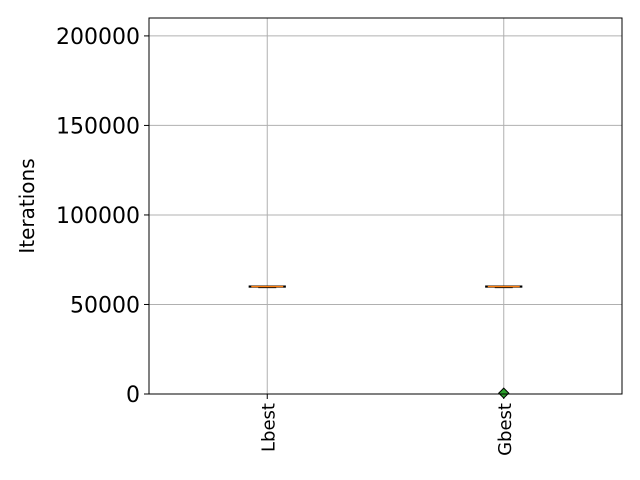  Describe the element at coordinates (98, 216) in the screenshot. I see `y-tick-label: 100000` at that location.